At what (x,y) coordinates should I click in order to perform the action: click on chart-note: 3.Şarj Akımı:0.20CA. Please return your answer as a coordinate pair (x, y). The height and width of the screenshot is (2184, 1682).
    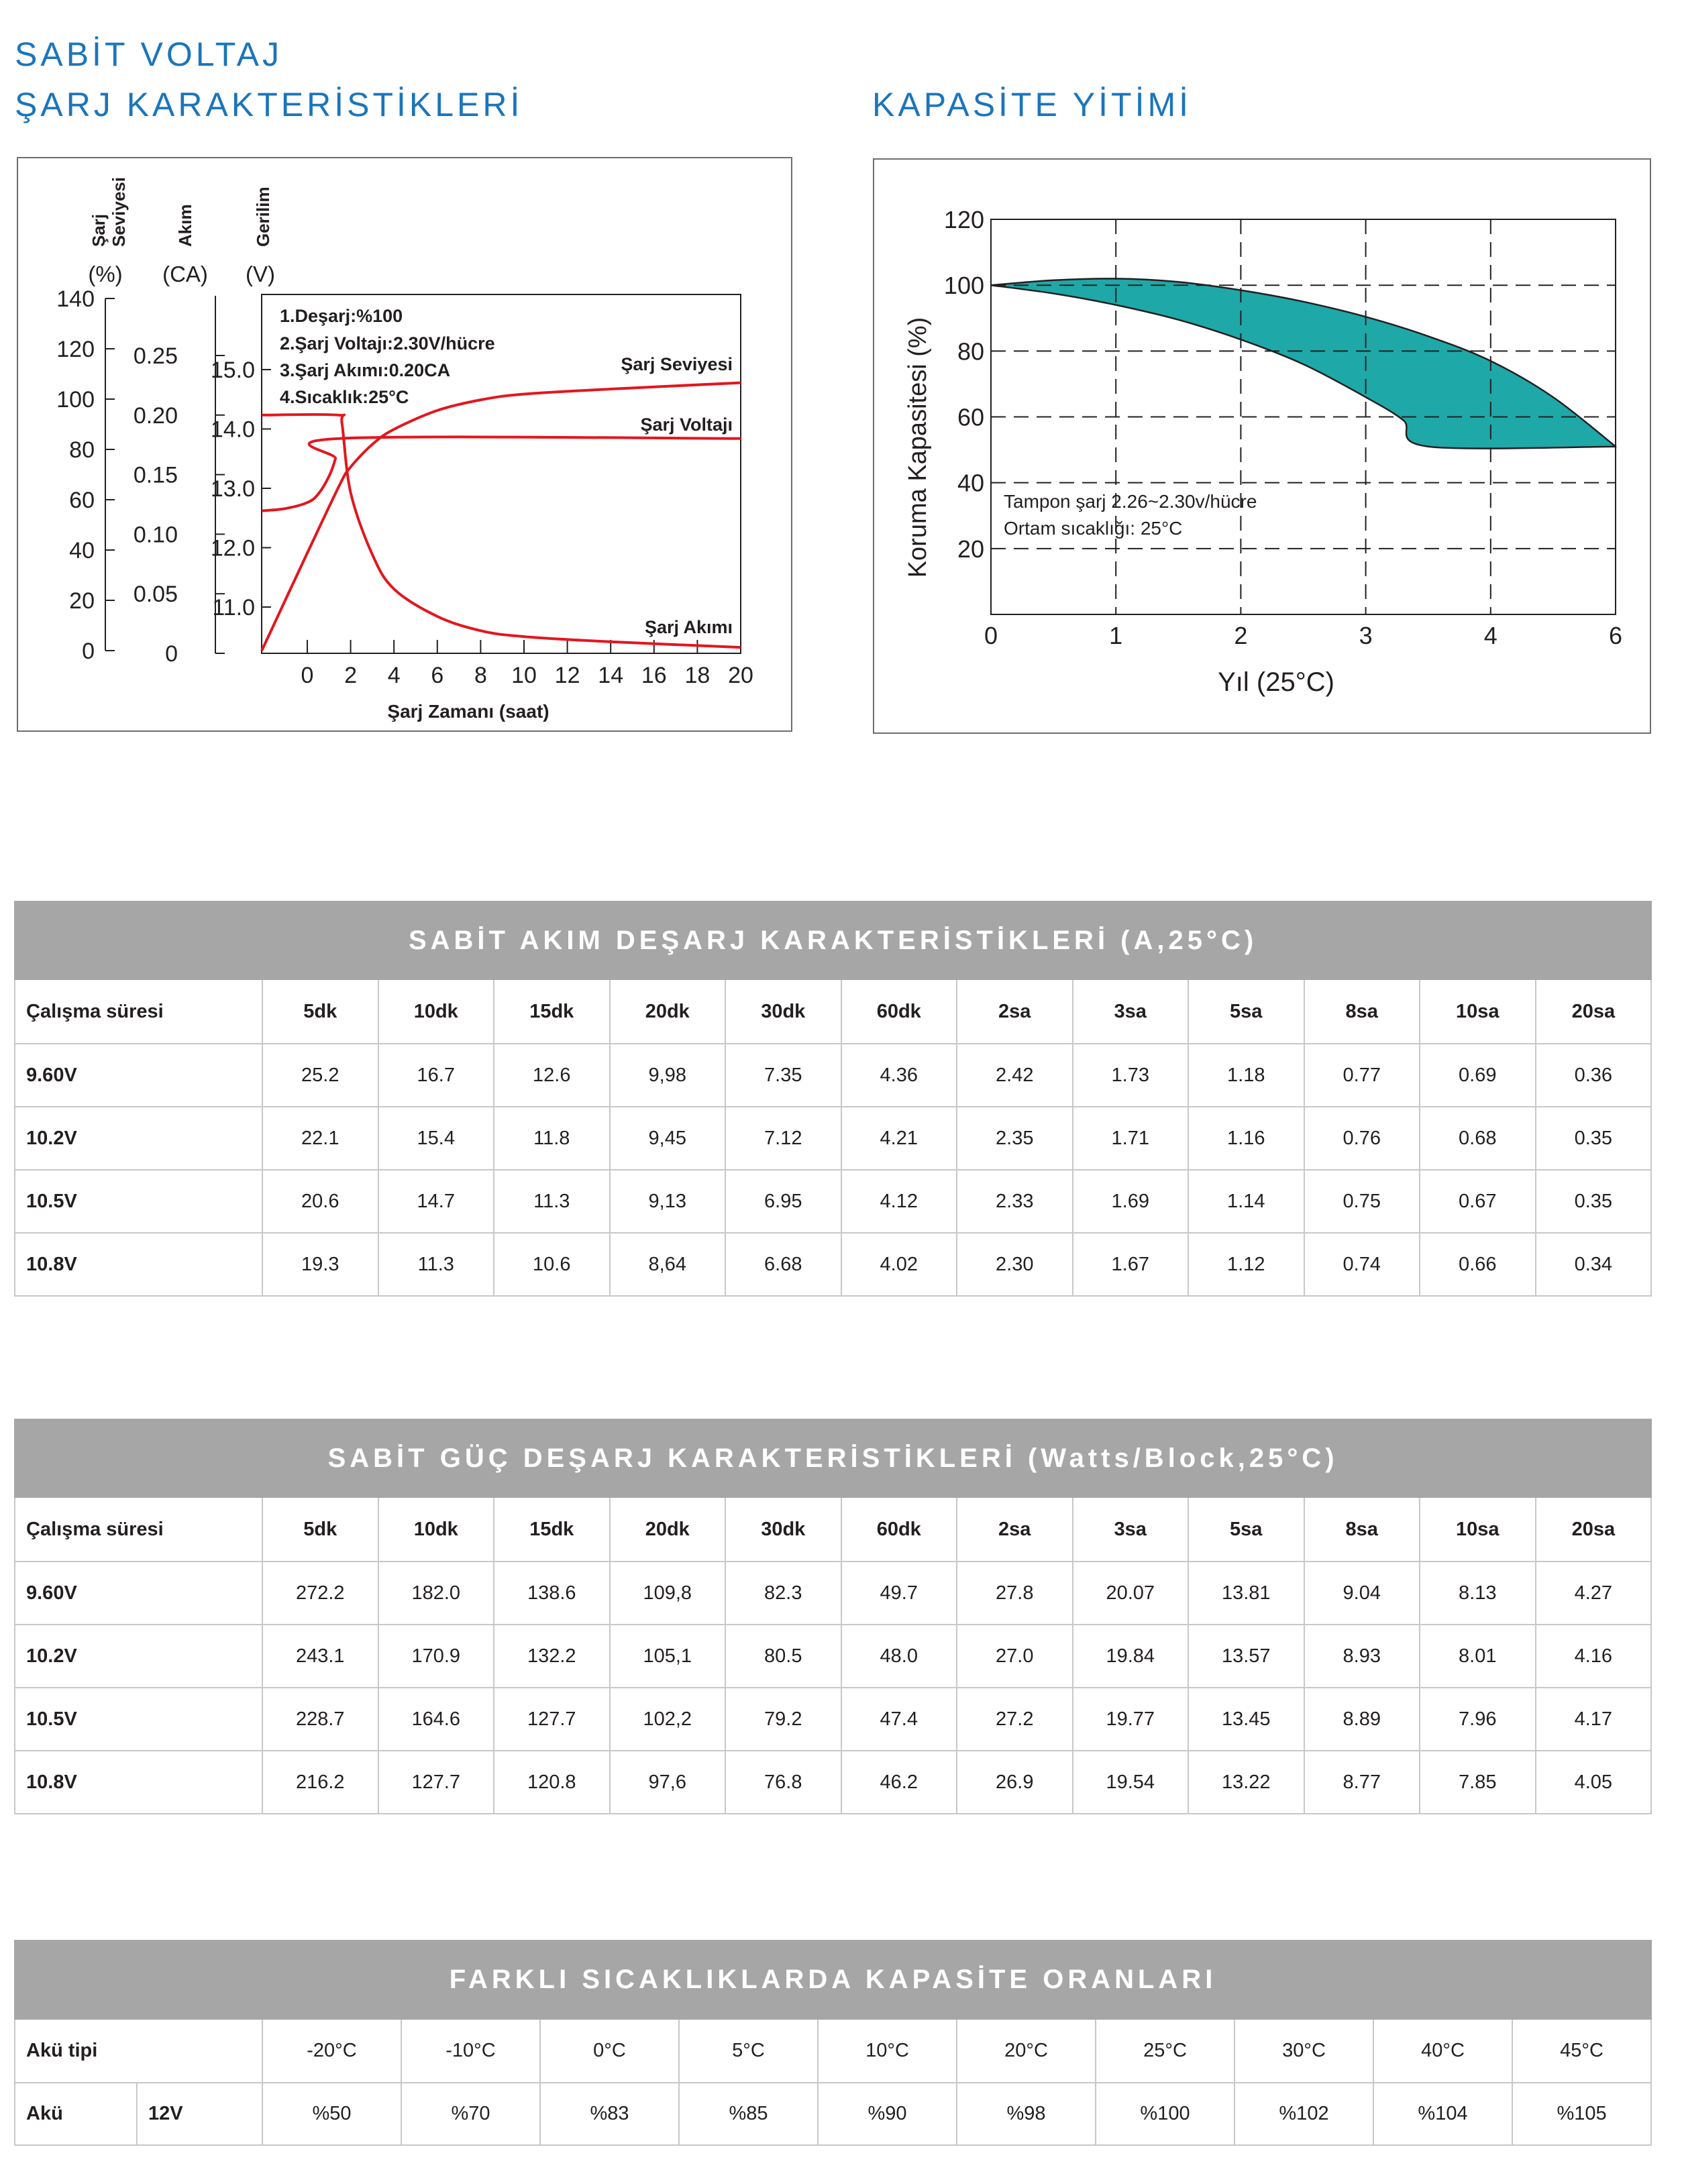
    Looking at the image, I should click on (365, 370).